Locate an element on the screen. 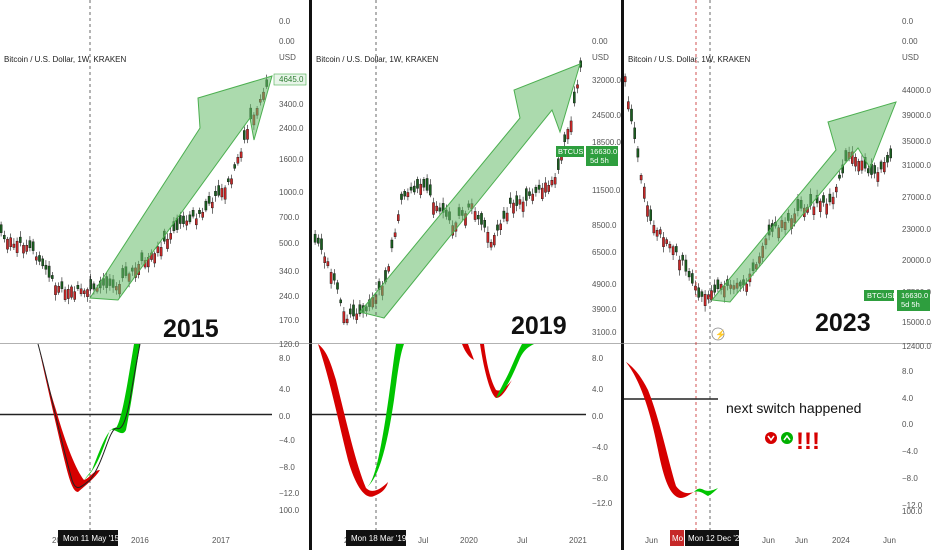 The width and height of the screenshot is (932, 555). price-tick: 12400.0 is located at coordinates (916, 346).